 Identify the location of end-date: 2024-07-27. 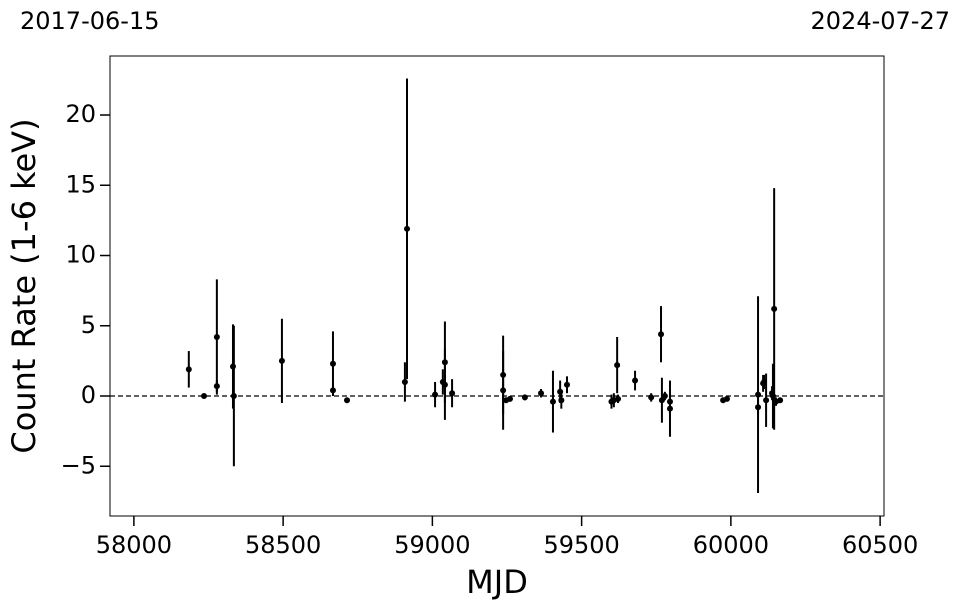
(880, 21).